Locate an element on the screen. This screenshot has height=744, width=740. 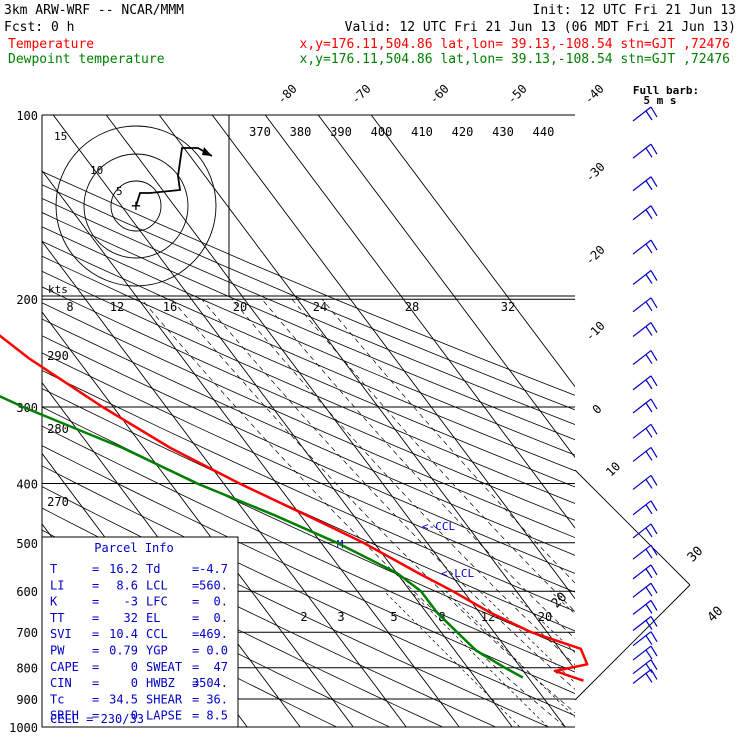
hodograph-ring-label: 15 is located at coordinates (60, 136).